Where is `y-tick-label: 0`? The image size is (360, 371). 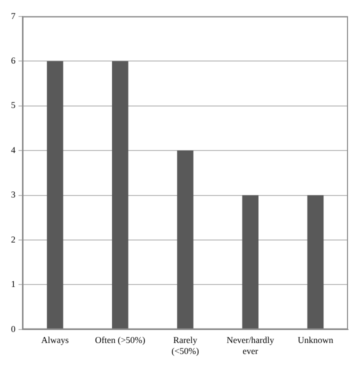
y-tick-label: 0 is located at coordinates (13, 329).